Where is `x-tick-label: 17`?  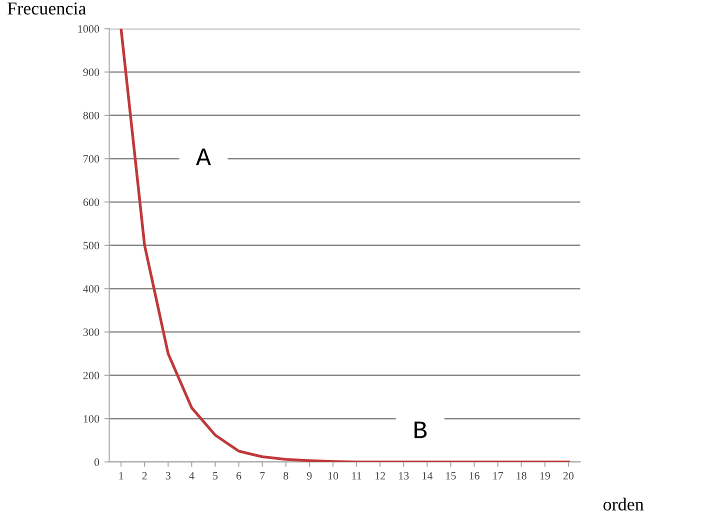
x-tick-label: 17 is located at coordinates (498, 476).